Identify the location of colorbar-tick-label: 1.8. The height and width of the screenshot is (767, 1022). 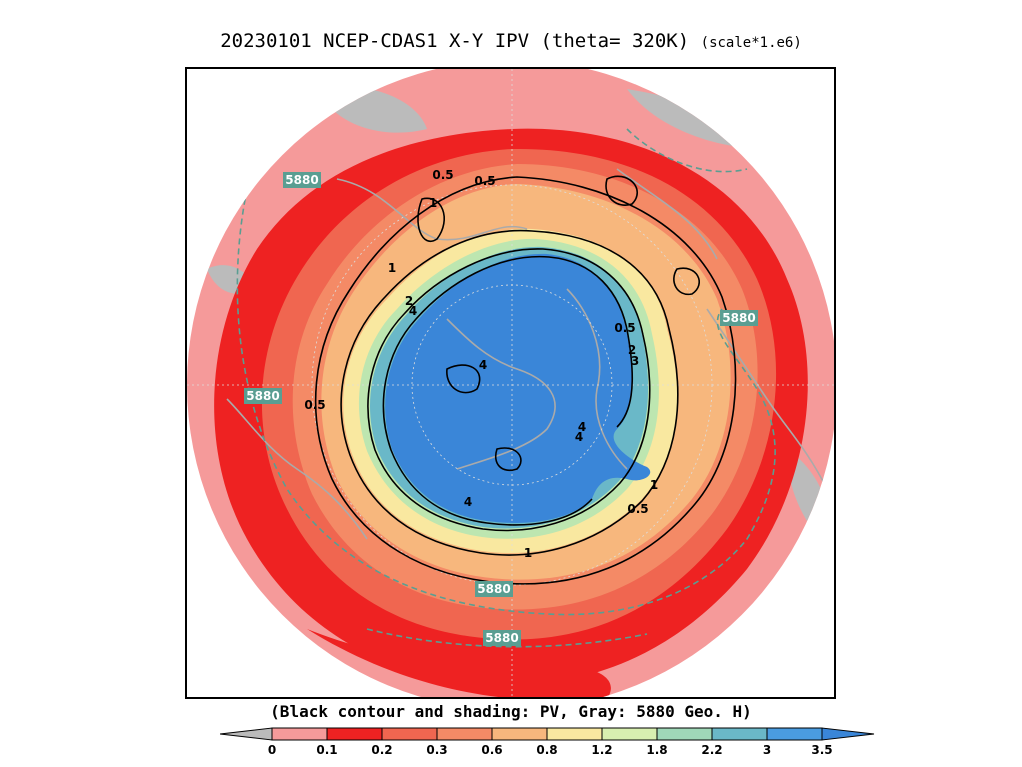
(656, 750).